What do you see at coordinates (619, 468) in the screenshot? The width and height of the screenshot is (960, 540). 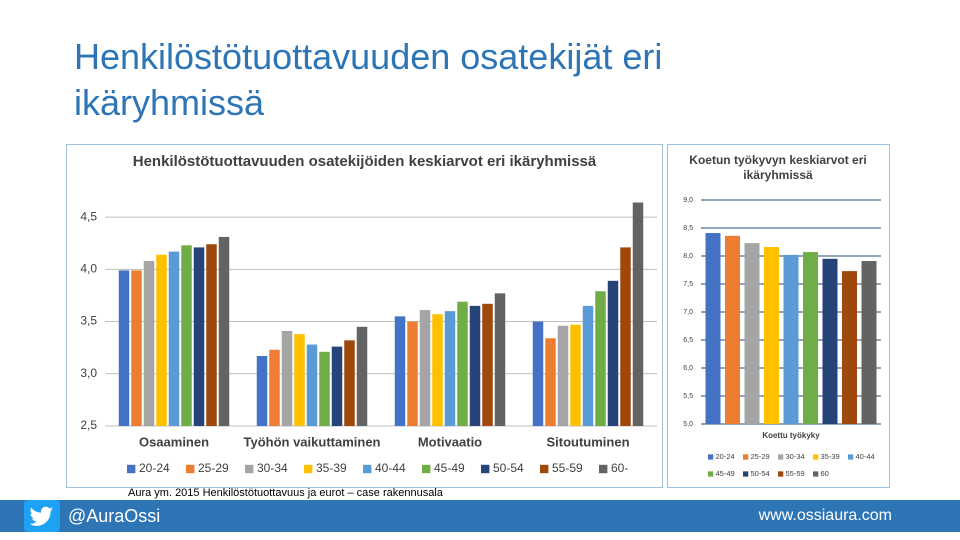 I see `legend-label: 60-` at bounding box center [619, 468].